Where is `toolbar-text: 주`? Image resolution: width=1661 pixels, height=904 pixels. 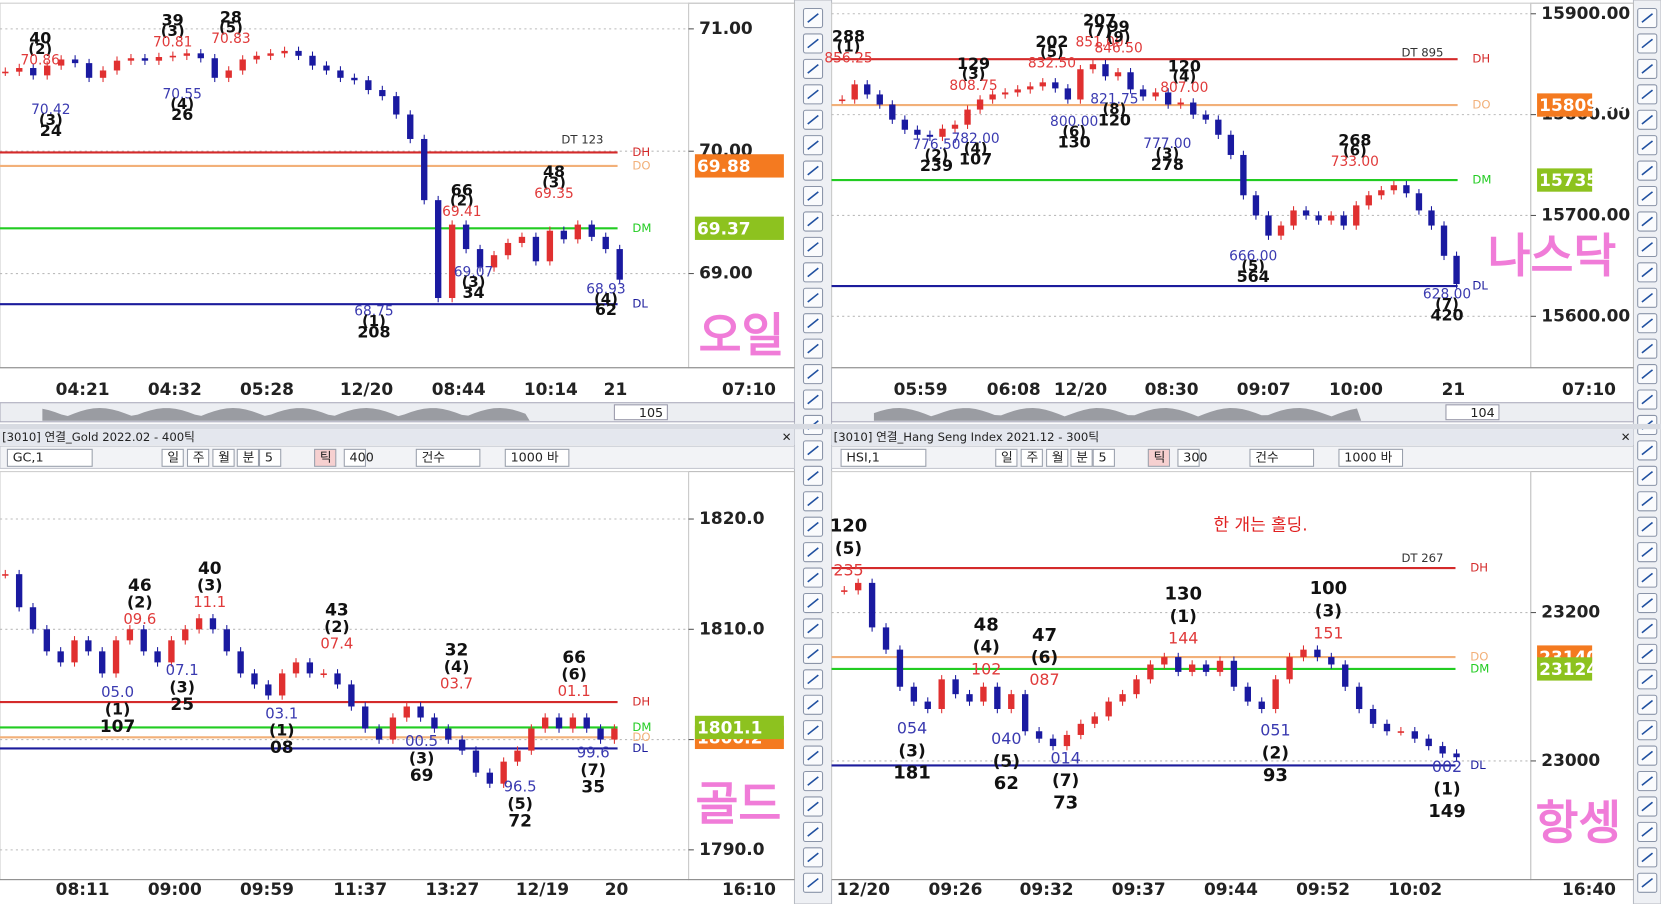
toolbar-text: 주 is located at coordinates (1032, 456).